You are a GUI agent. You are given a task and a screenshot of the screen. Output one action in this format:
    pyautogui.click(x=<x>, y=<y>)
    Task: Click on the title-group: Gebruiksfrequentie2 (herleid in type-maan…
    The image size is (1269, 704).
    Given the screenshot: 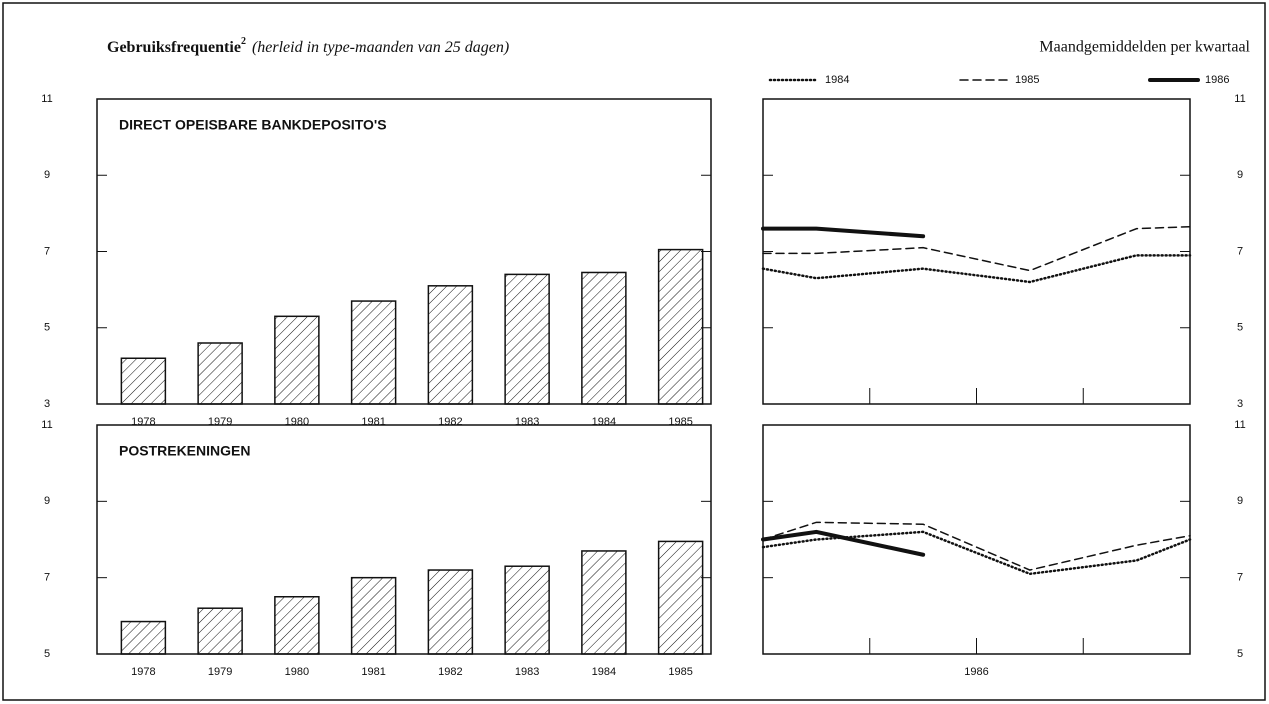 What is the action you would take?
    pyautogui.click(x=308, y=45)
    